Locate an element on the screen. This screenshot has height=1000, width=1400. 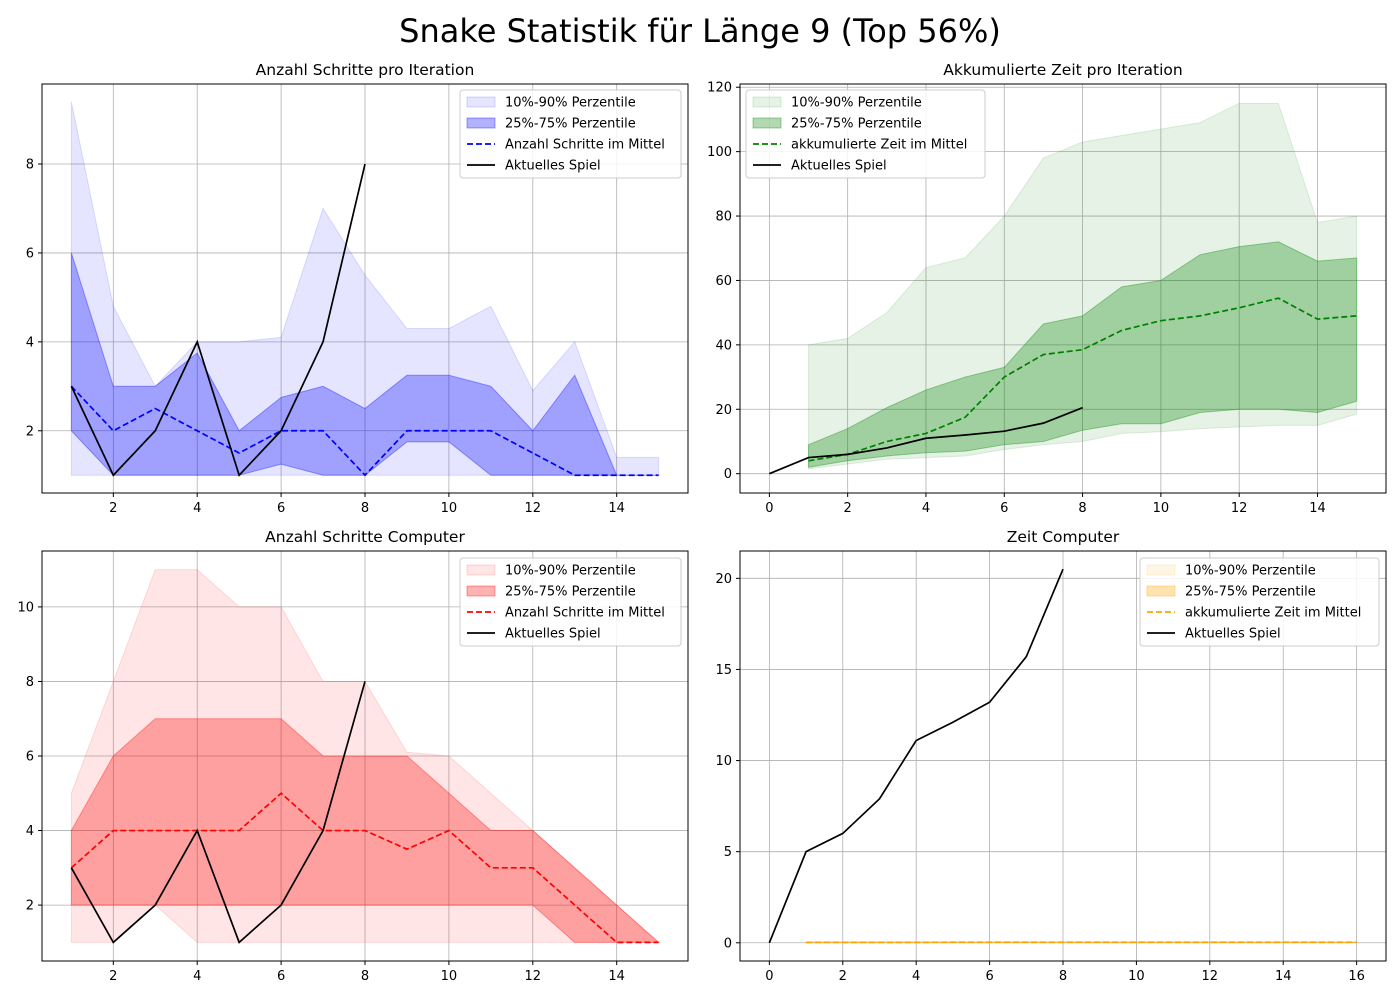
y-tick-label: 5 is located at coordinates (728, 852).